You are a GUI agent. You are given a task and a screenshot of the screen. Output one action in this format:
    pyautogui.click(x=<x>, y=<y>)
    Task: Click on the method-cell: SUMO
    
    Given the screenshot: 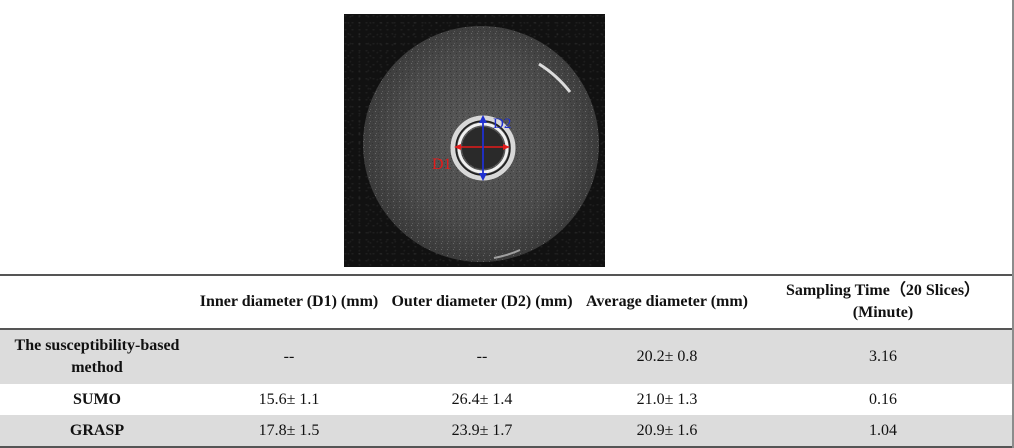 What is the action you would take?
    pyautogui.click(x=97, y=399)
    